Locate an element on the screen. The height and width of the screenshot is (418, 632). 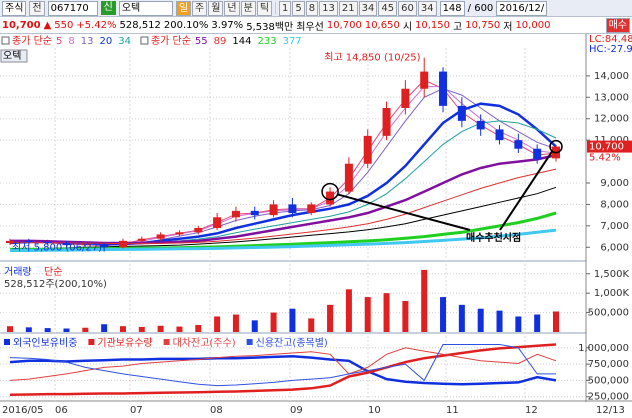
ask: 10,700 is located at coordinates (344, 25).